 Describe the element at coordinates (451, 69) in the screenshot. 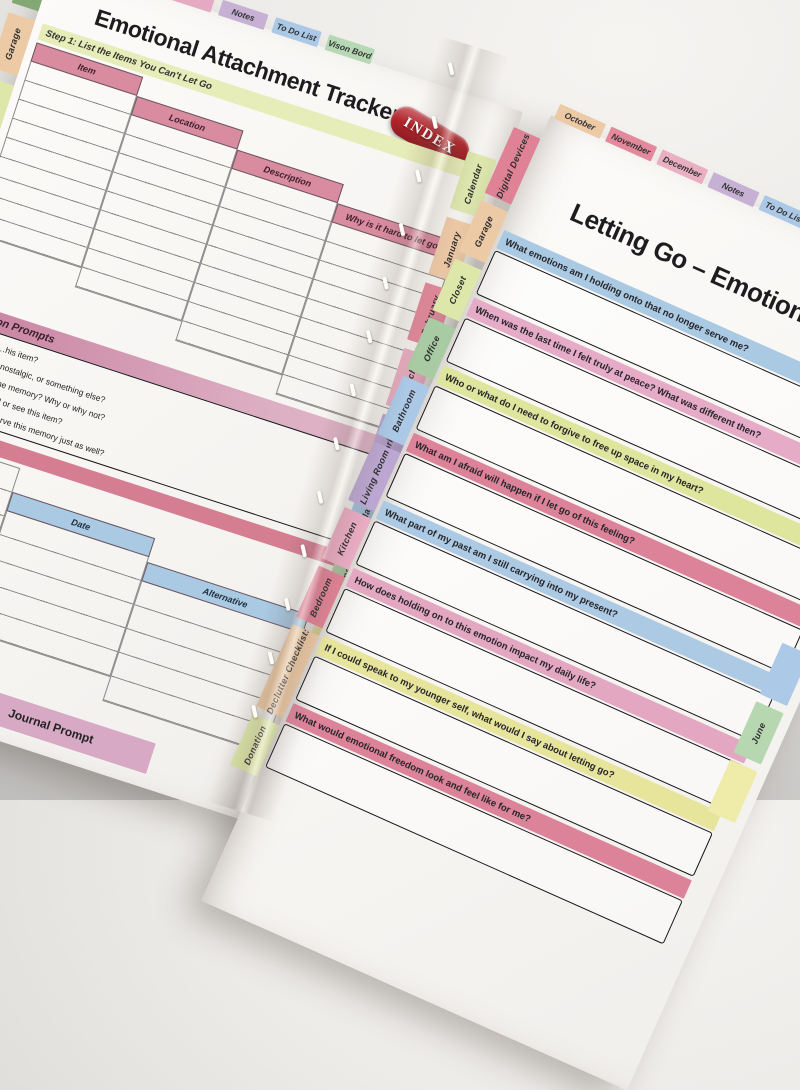

I see `stitch` at that location.